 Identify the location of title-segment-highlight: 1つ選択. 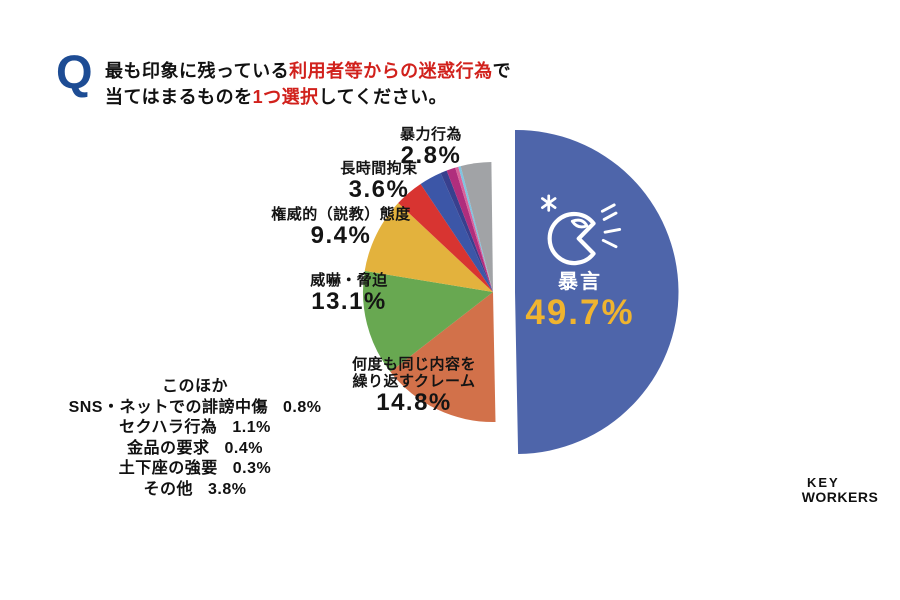
(285, 97).